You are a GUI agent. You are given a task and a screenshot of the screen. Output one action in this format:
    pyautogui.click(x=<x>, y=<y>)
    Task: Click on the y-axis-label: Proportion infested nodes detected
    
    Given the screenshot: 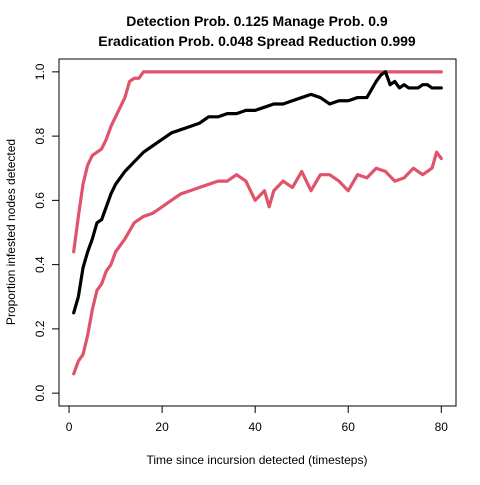 What is the action you would take?
    pyautogui.click(x=11, y=232)
    